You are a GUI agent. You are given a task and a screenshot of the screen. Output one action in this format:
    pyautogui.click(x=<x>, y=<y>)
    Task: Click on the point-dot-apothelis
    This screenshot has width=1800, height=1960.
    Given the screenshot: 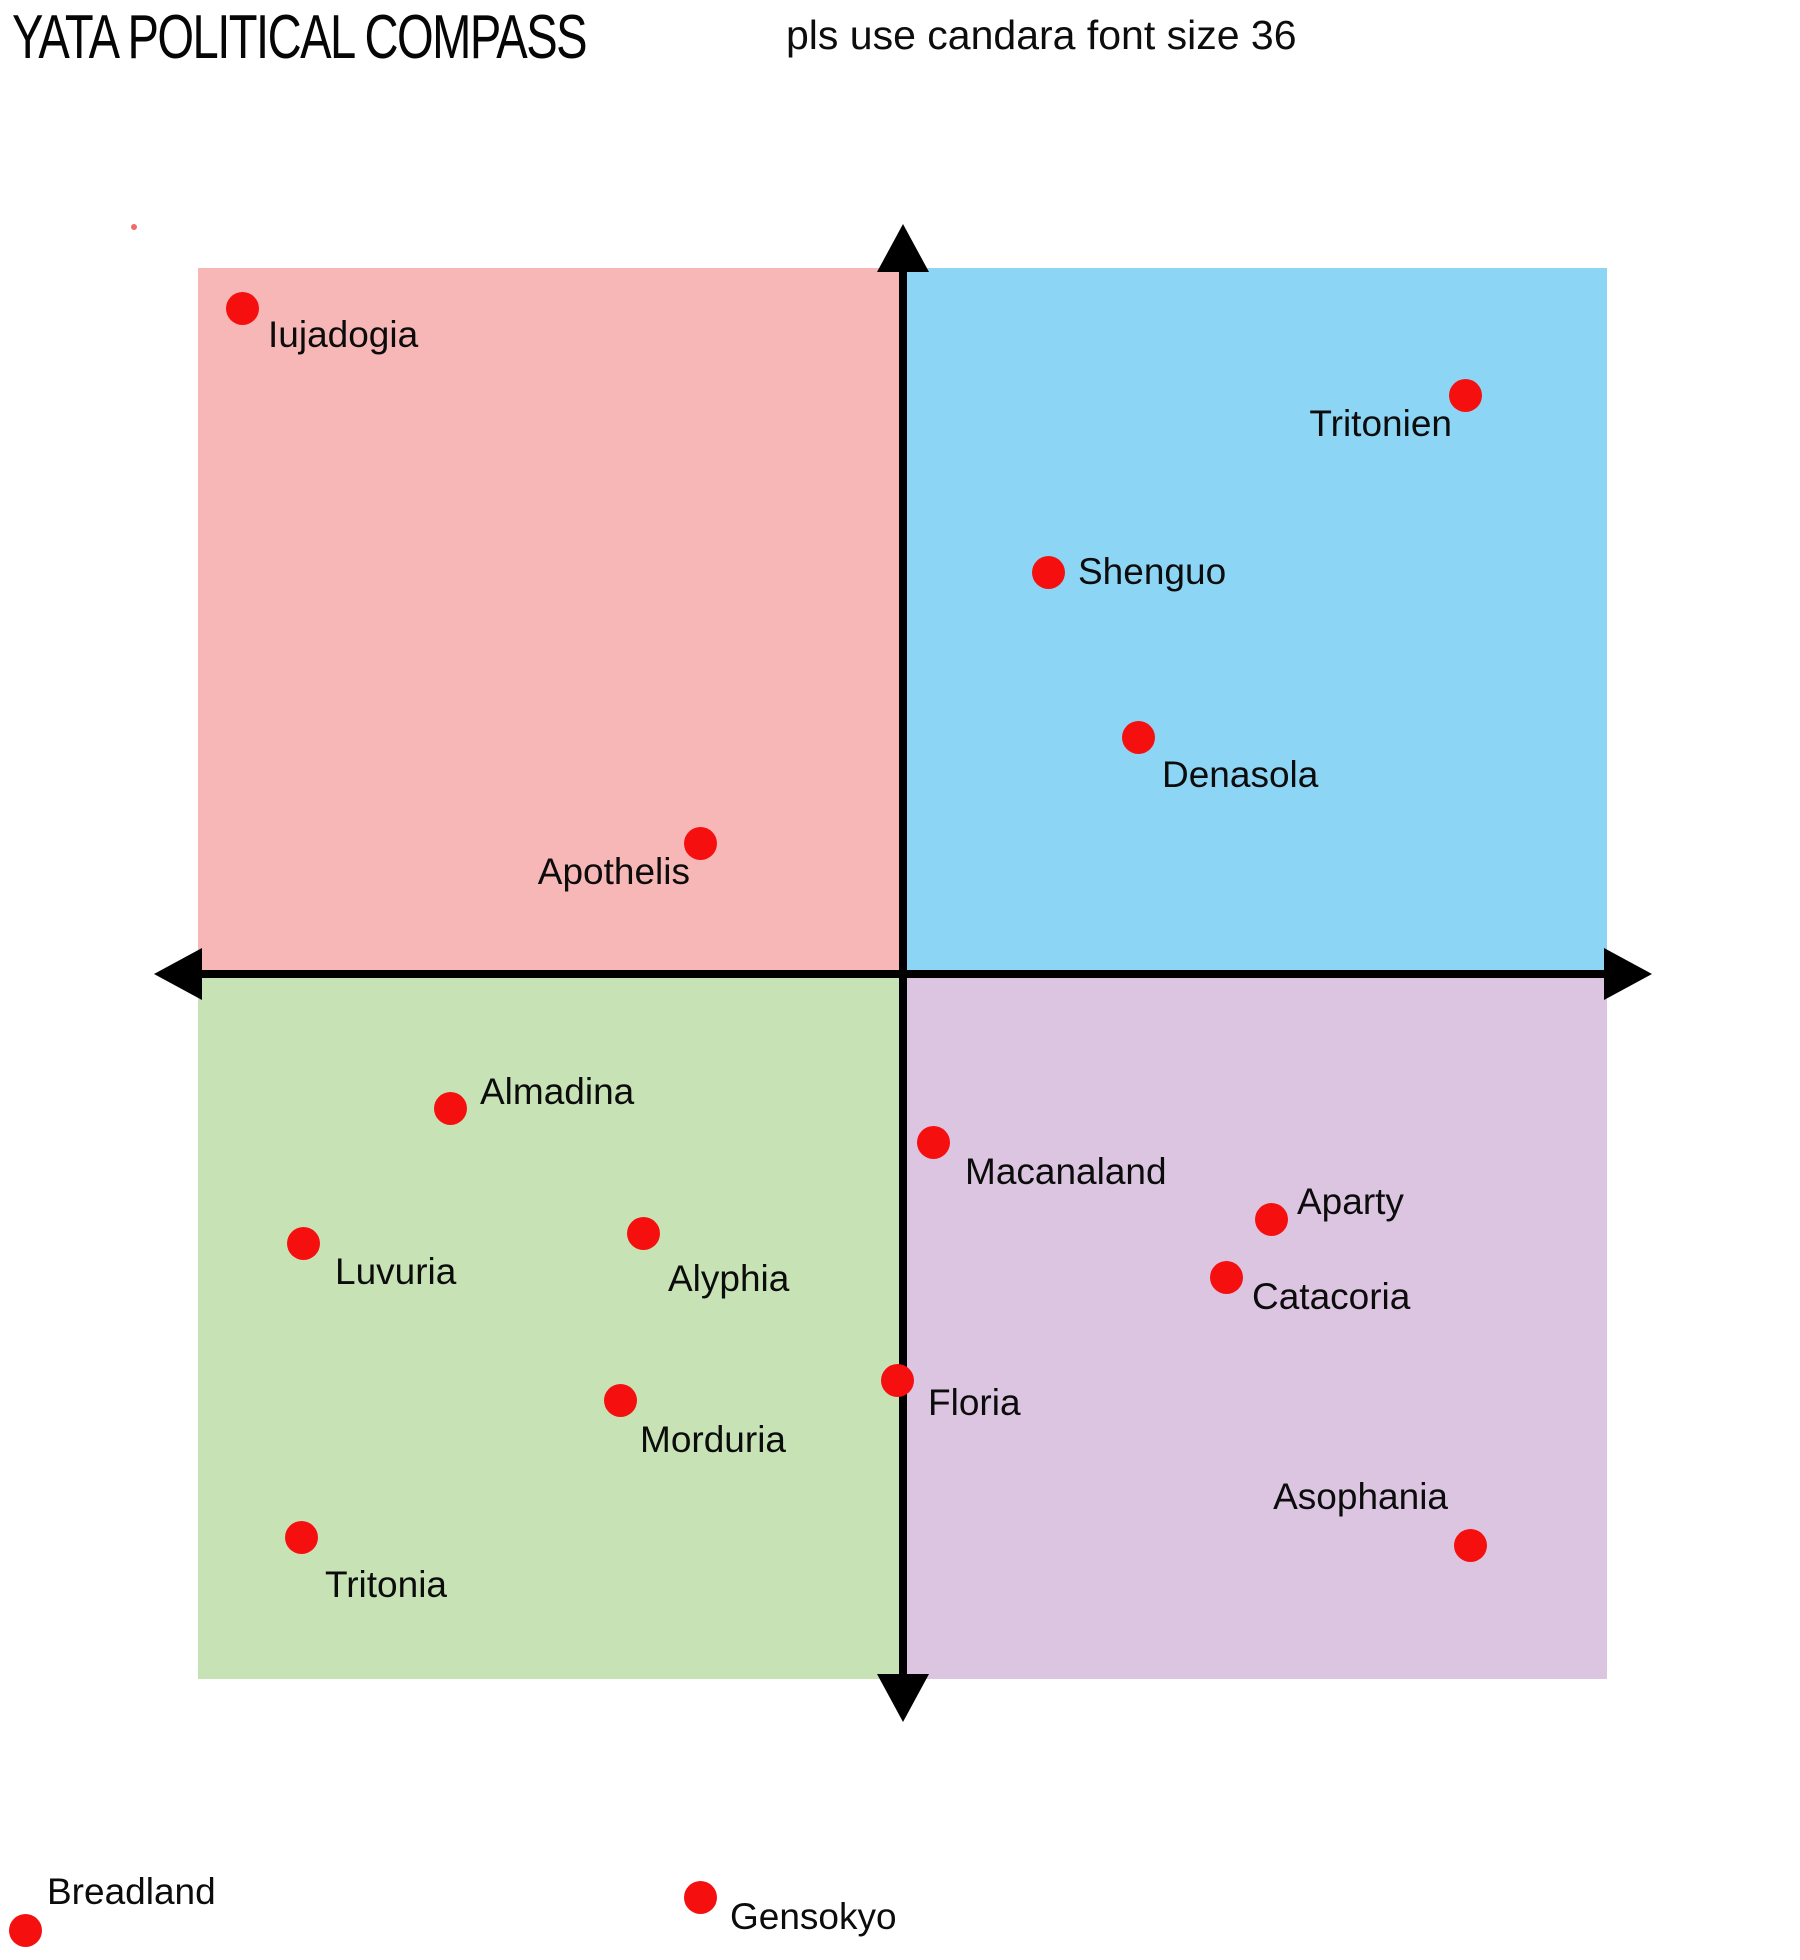 What is the action you would take?
    pyautogui.click(x=700, y=843)
    